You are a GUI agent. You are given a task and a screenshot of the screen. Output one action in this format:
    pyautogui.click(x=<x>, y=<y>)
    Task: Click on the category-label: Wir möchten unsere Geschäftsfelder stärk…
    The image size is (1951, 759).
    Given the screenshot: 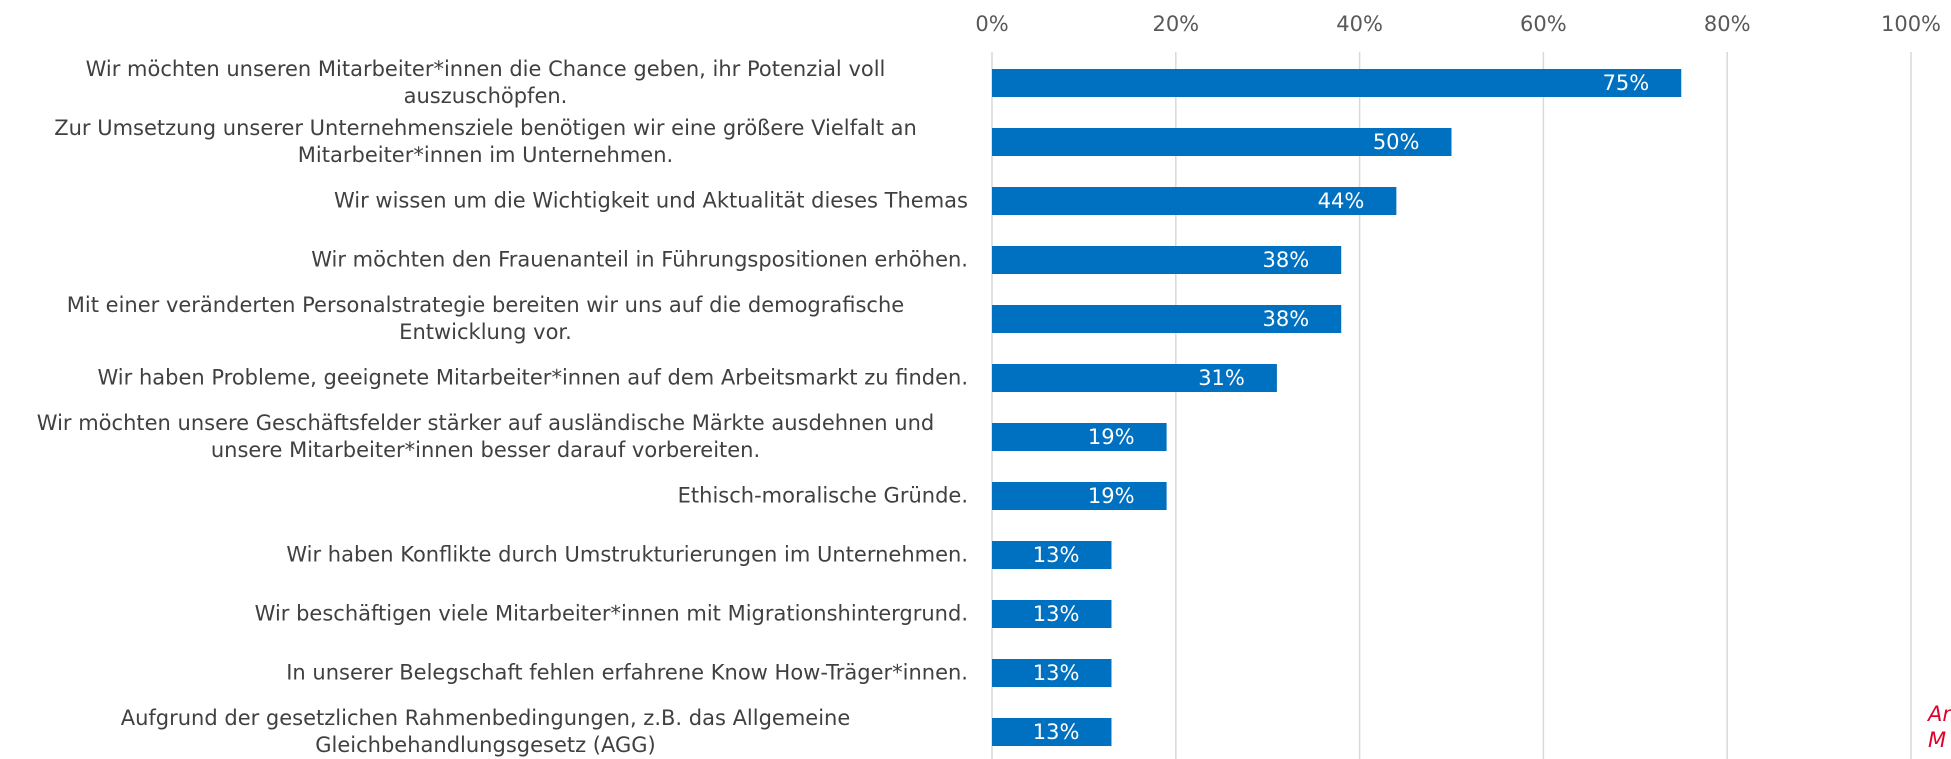 What is the action you would take?
    pyautogui.click(x=485, y=436)
    